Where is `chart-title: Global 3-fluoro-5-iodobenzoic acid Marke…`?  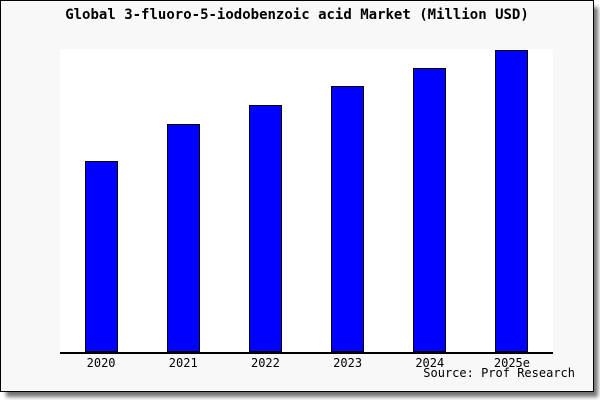 chart-title: Global 3-fluoro-5-iodobenzoic acid Marke… is located at coordinates (297, 15).